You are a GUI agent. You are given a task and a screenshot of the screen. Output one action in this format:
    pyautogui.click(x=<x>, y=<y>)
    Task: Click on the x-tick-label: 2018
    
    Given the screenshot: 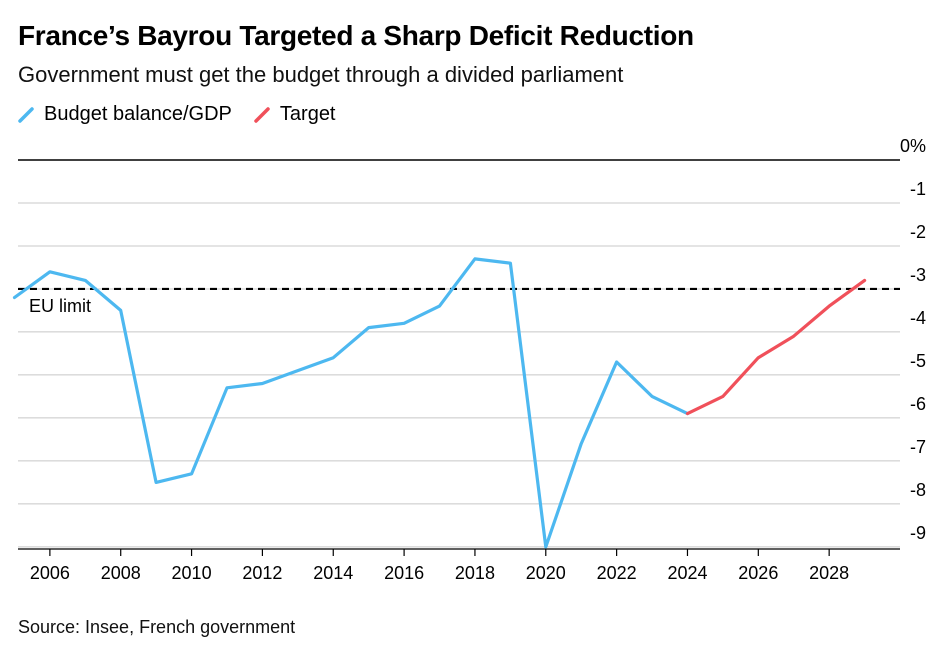 What is the action you would take?
    pyautogui.click(x=475, y=573)
    